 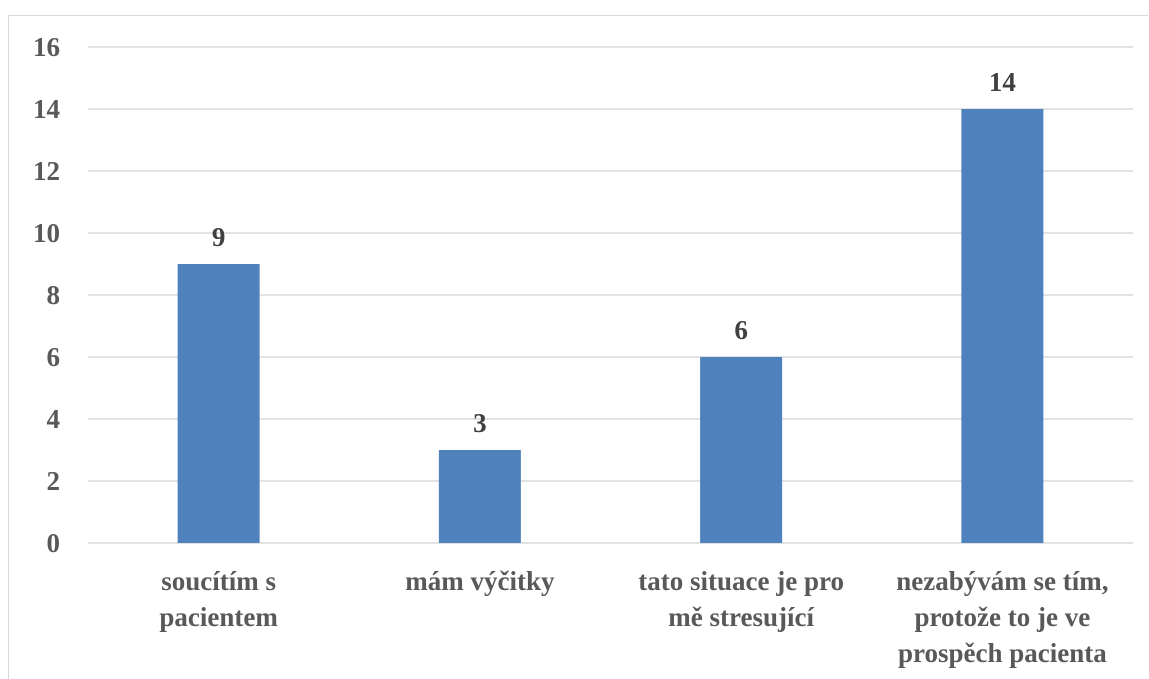 What do you see at coordinates (46, 171) in the screenshot?
I see `y-tick-label: 12` at bounding box center [46, 171].